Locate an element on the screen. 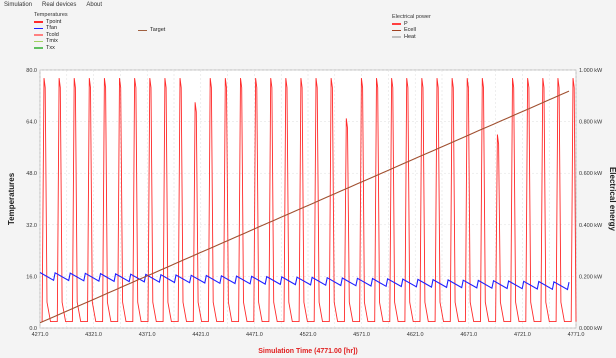 This screenshot has width=616, height=358. legend-electrical-title: Electrical power is located at coordinates (411, 17).